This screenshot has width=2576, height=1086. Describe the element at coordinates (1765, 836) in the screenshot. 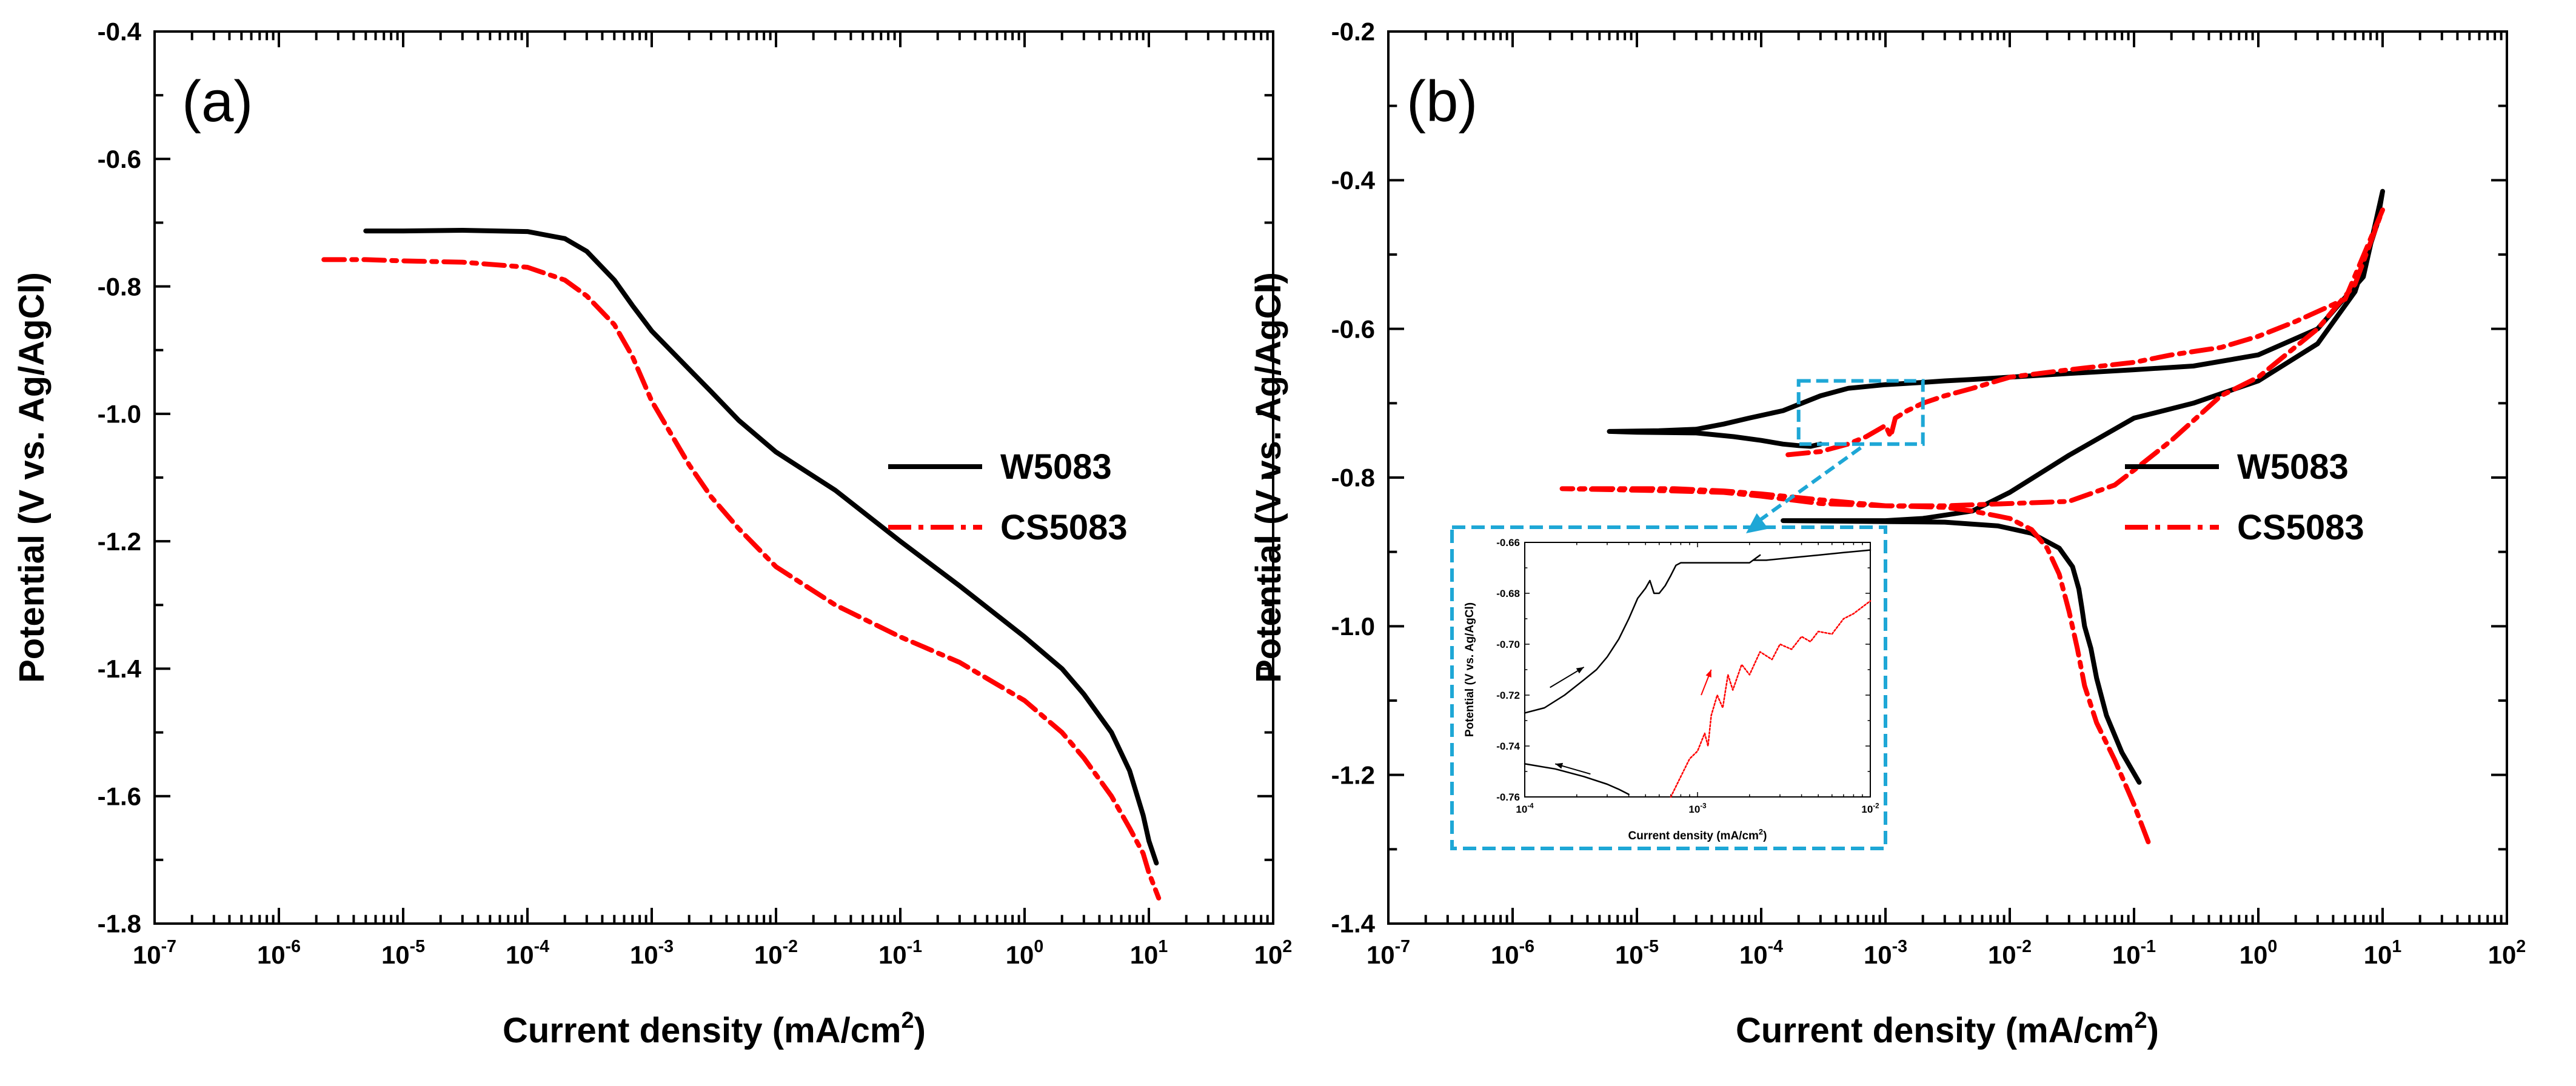

I see `inset-x-title-tail: )` at that location.